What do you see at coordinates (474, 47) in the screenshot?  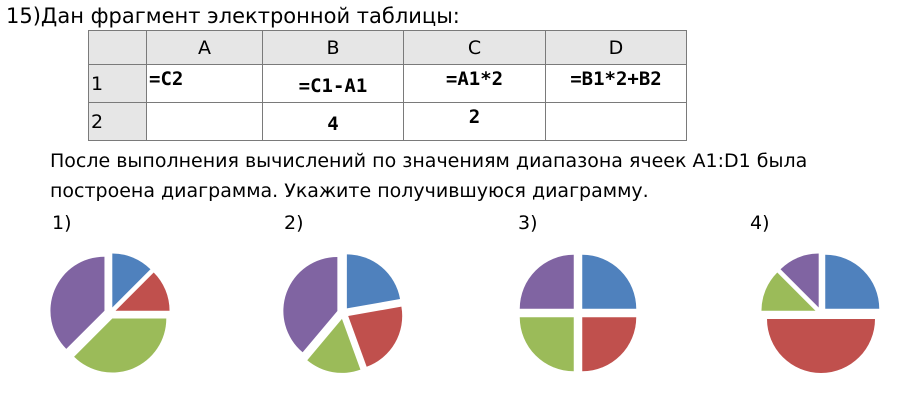 I see `column-header-c: C` at bounding box center [474, 47].